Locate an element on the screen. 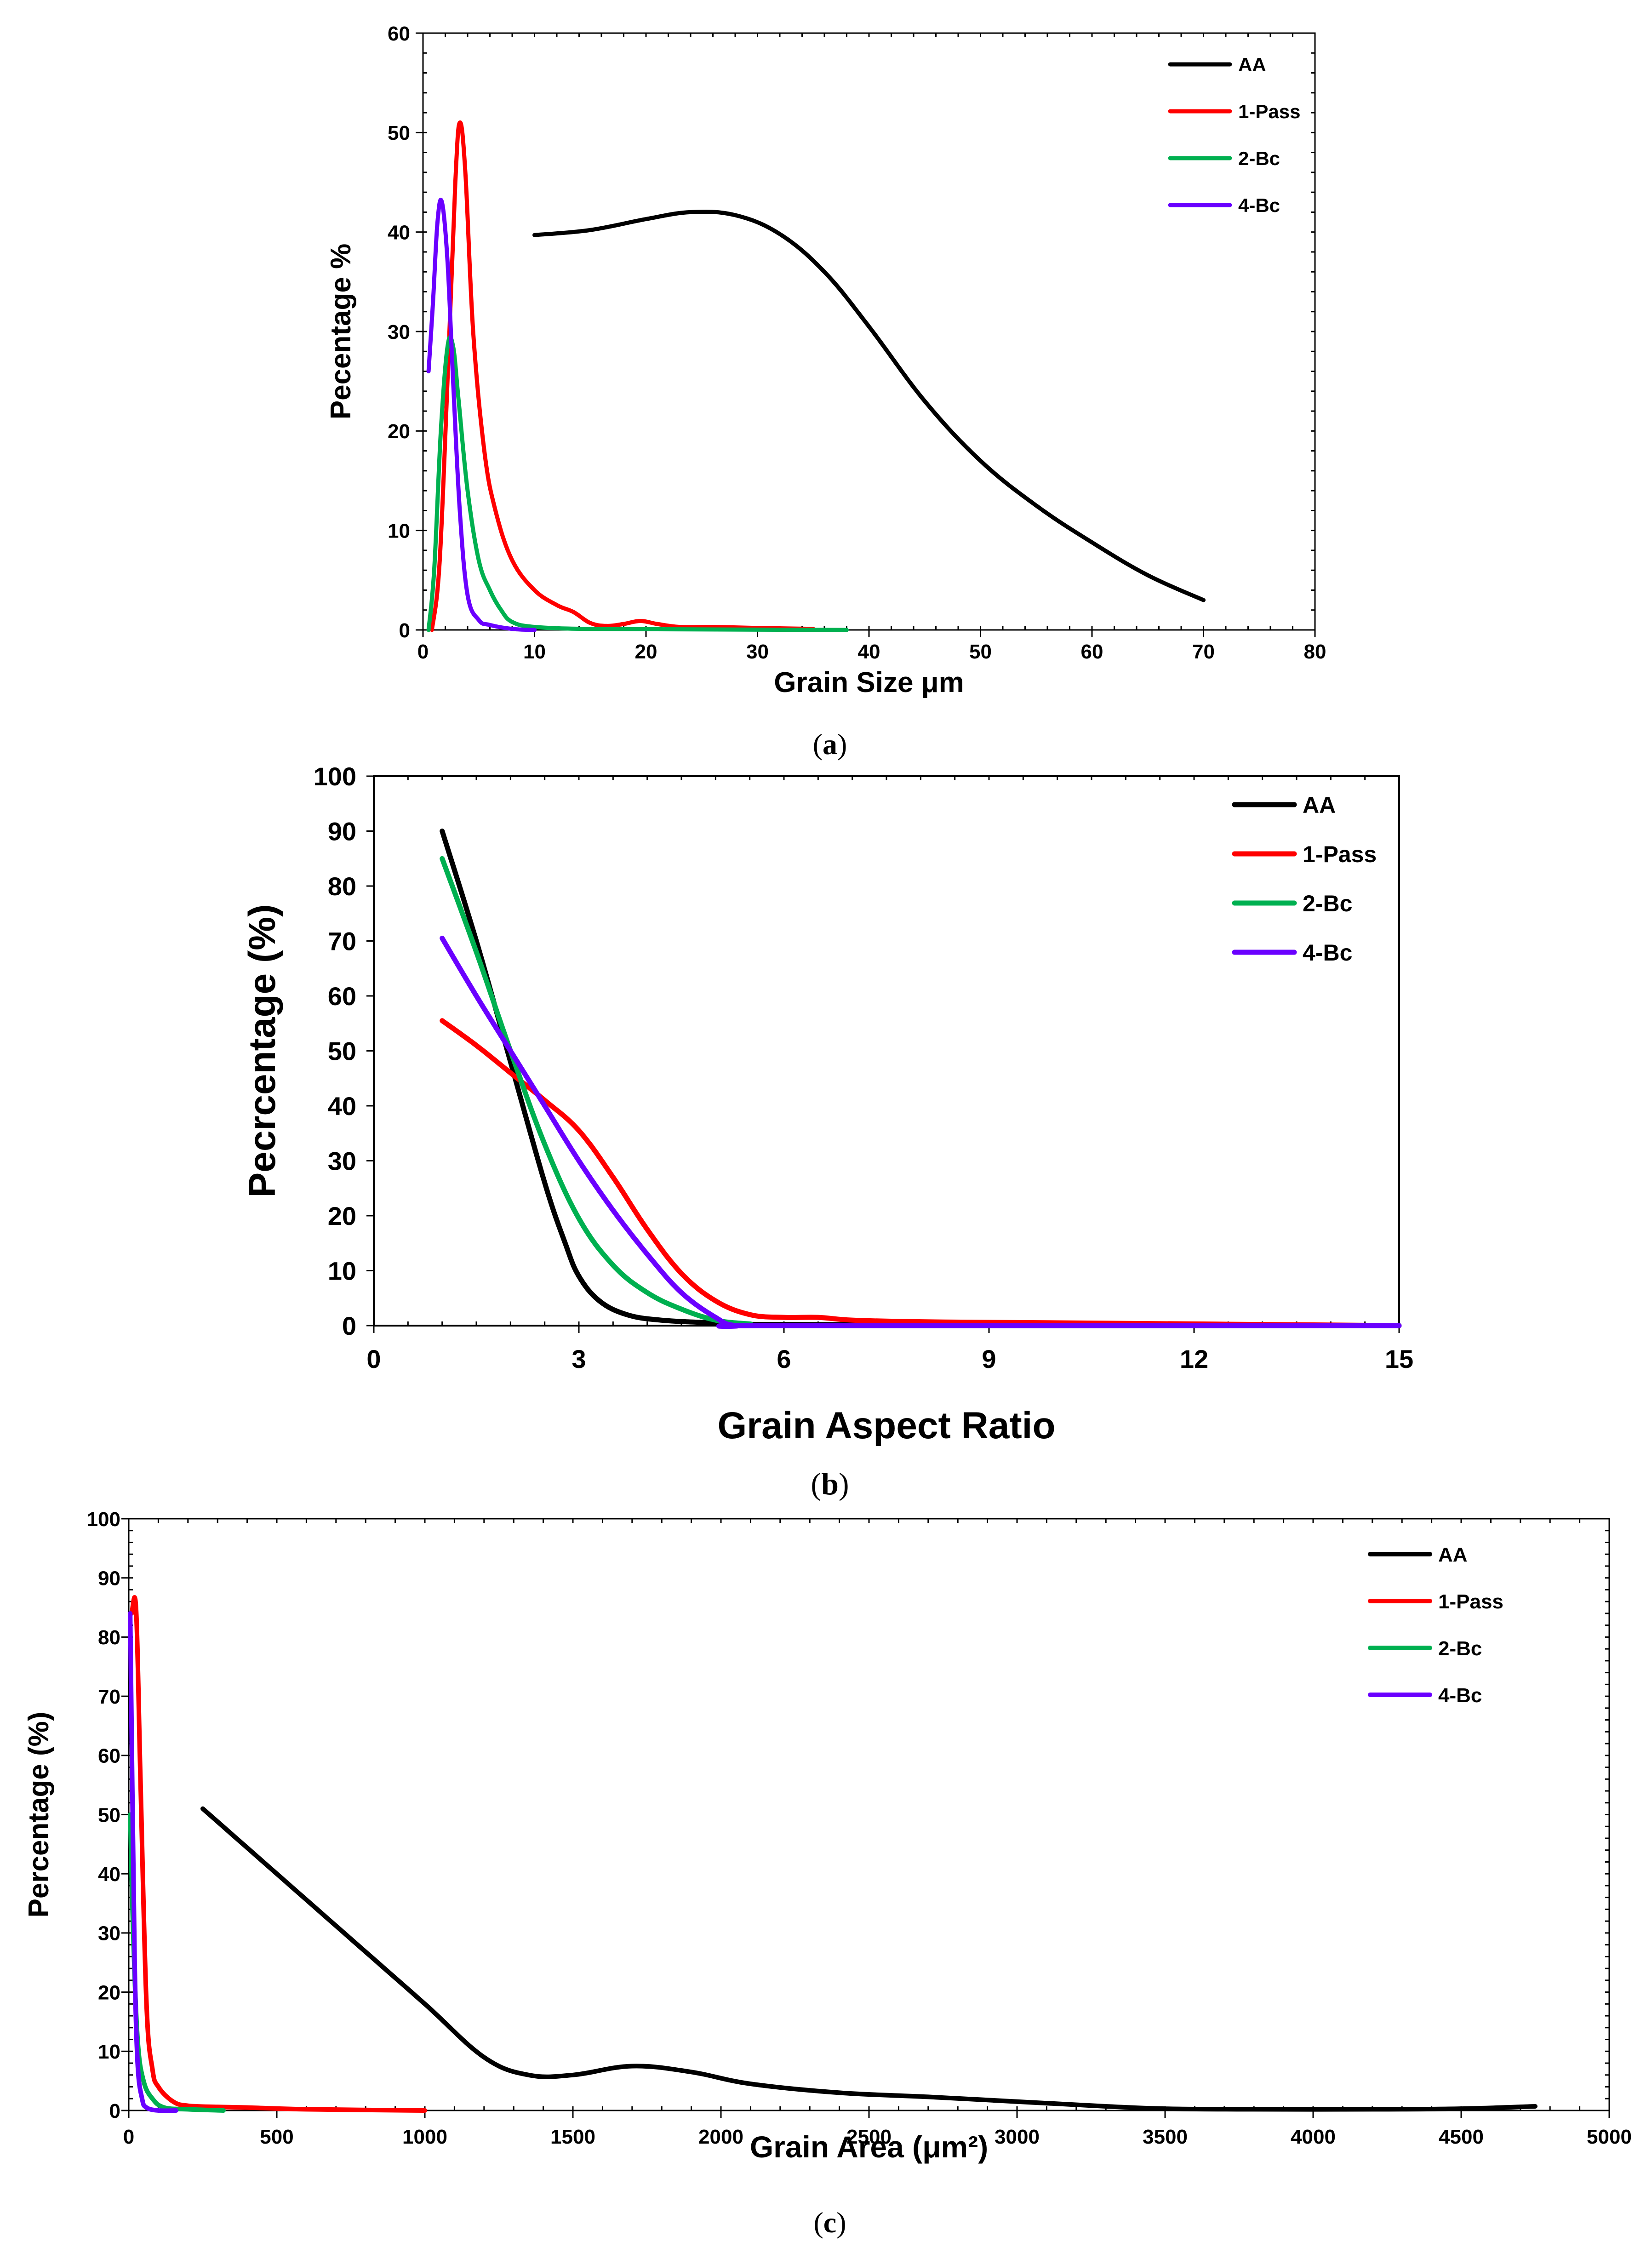 The image size is (1652, 2259). x-tick-label: 1500 is located at coordinates (572, 2137).